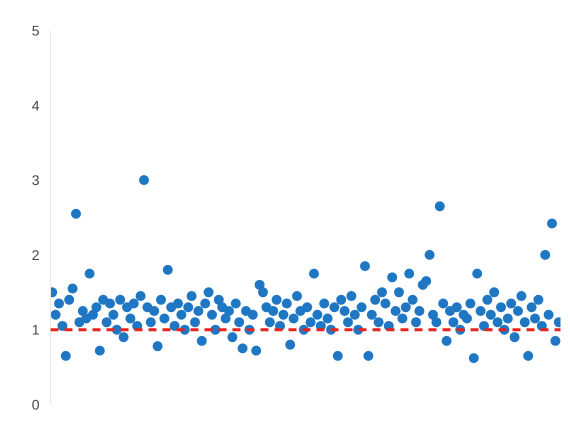 The height and width of the screenshot is (424, 570). What do you see at coordinates (36, 180) in the screenshot?
I see `y-tick-label: 3` at bounding box center [36, 180].